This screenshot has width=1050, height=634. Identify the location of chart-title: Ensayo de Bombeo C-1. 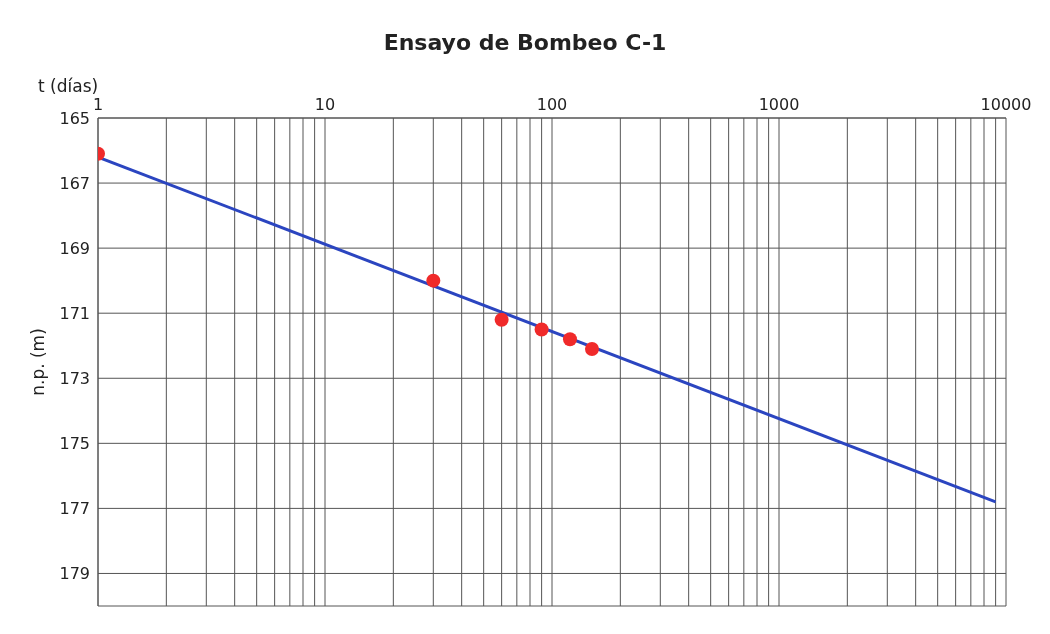
(525, 42).